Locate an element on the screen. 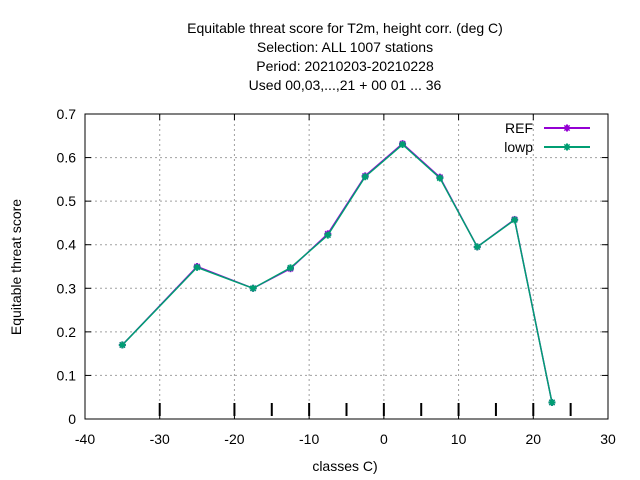  legend: REF lowp is located at coordinates (547, 137).